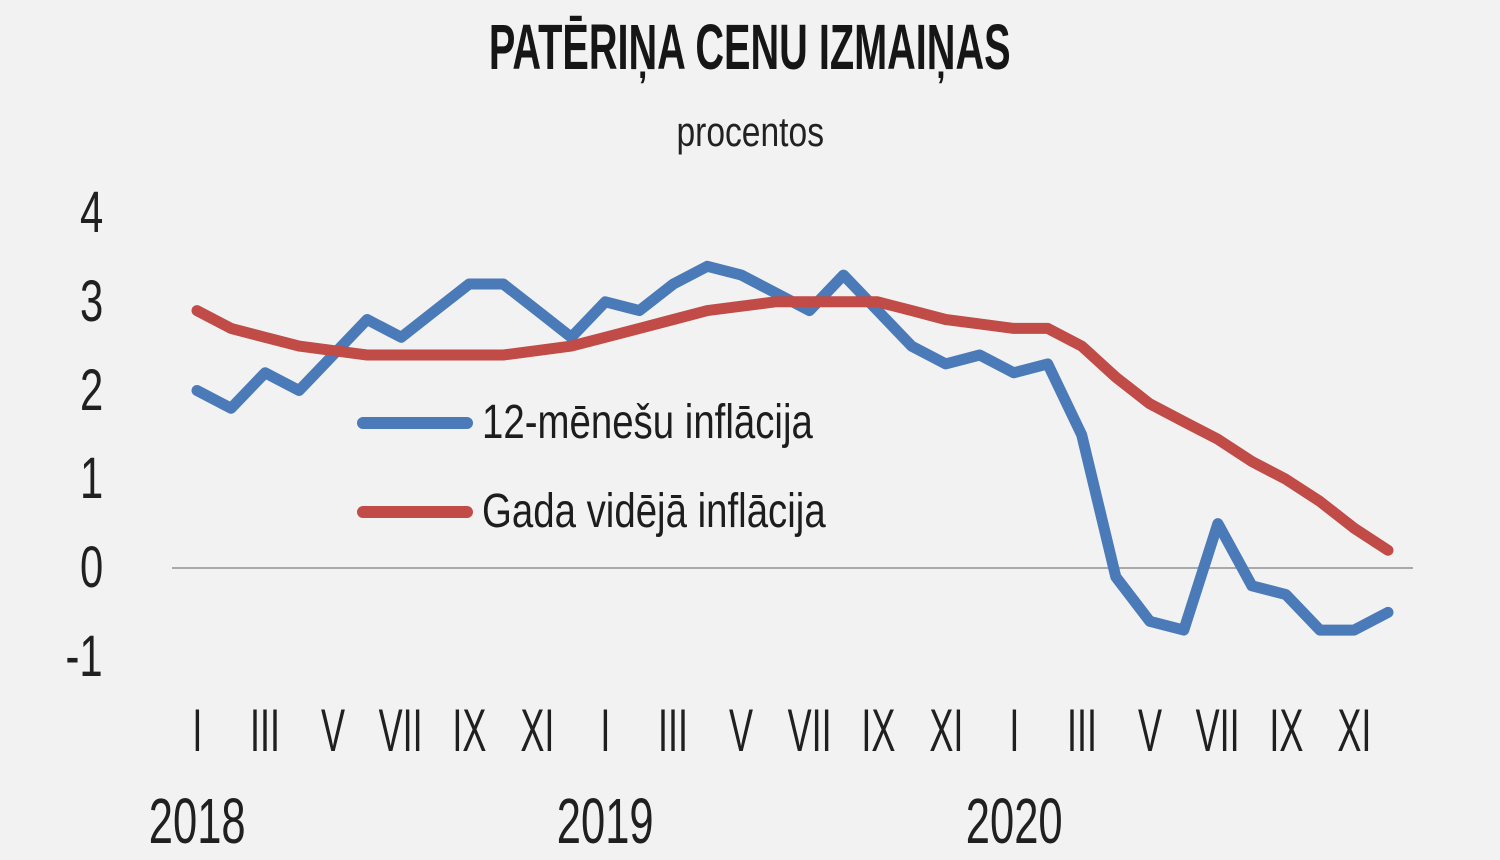  What do you see at coordinates (654, 511) in the screenshot?
I see `legend-label-annual-average-inflation: Gada vidējā inflācija` at bounding box center [654, 511].